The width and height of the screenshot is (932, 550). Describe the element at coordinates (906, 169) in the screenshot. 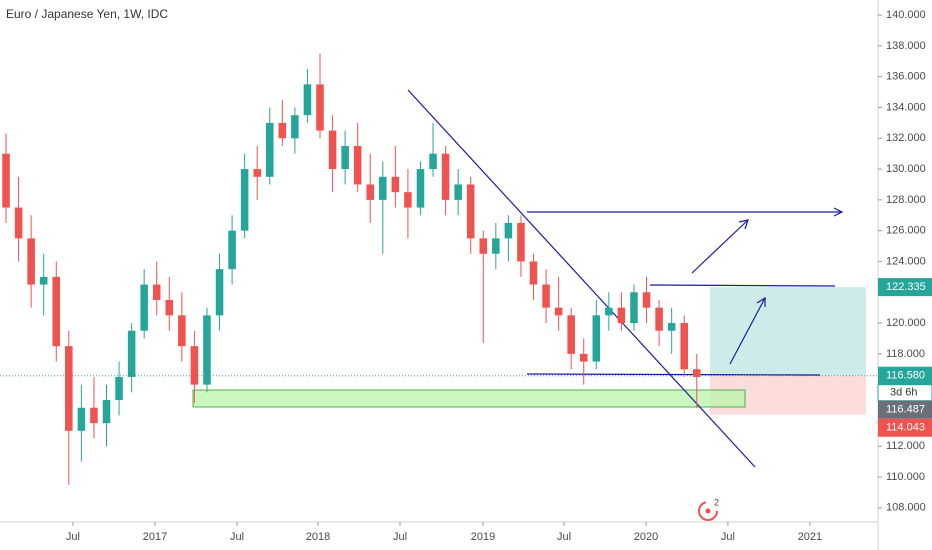

I see `y-tick-label: 130.000` at that location.